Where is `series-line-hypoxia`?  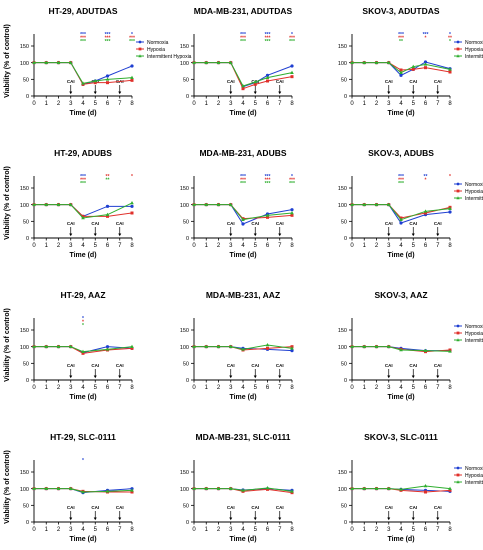
series-line-hypoxia is located at coordinates (243, 212).